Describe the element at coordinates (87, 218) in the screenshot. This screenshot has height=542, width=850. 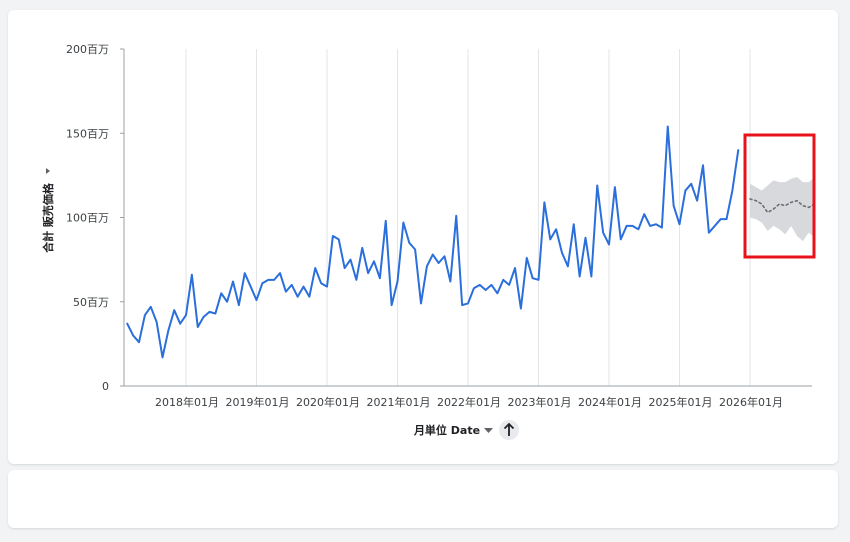
I see `y-tick-label: 100百万` at that location.